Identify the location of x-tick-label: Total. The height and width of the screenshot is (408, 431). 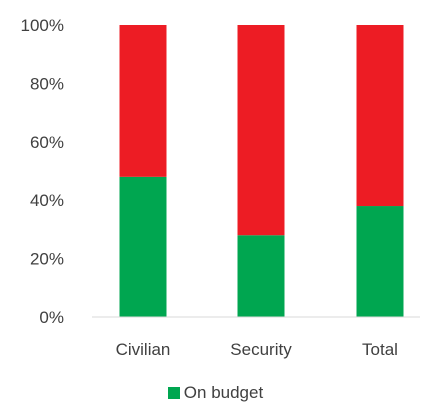
(380, 349).